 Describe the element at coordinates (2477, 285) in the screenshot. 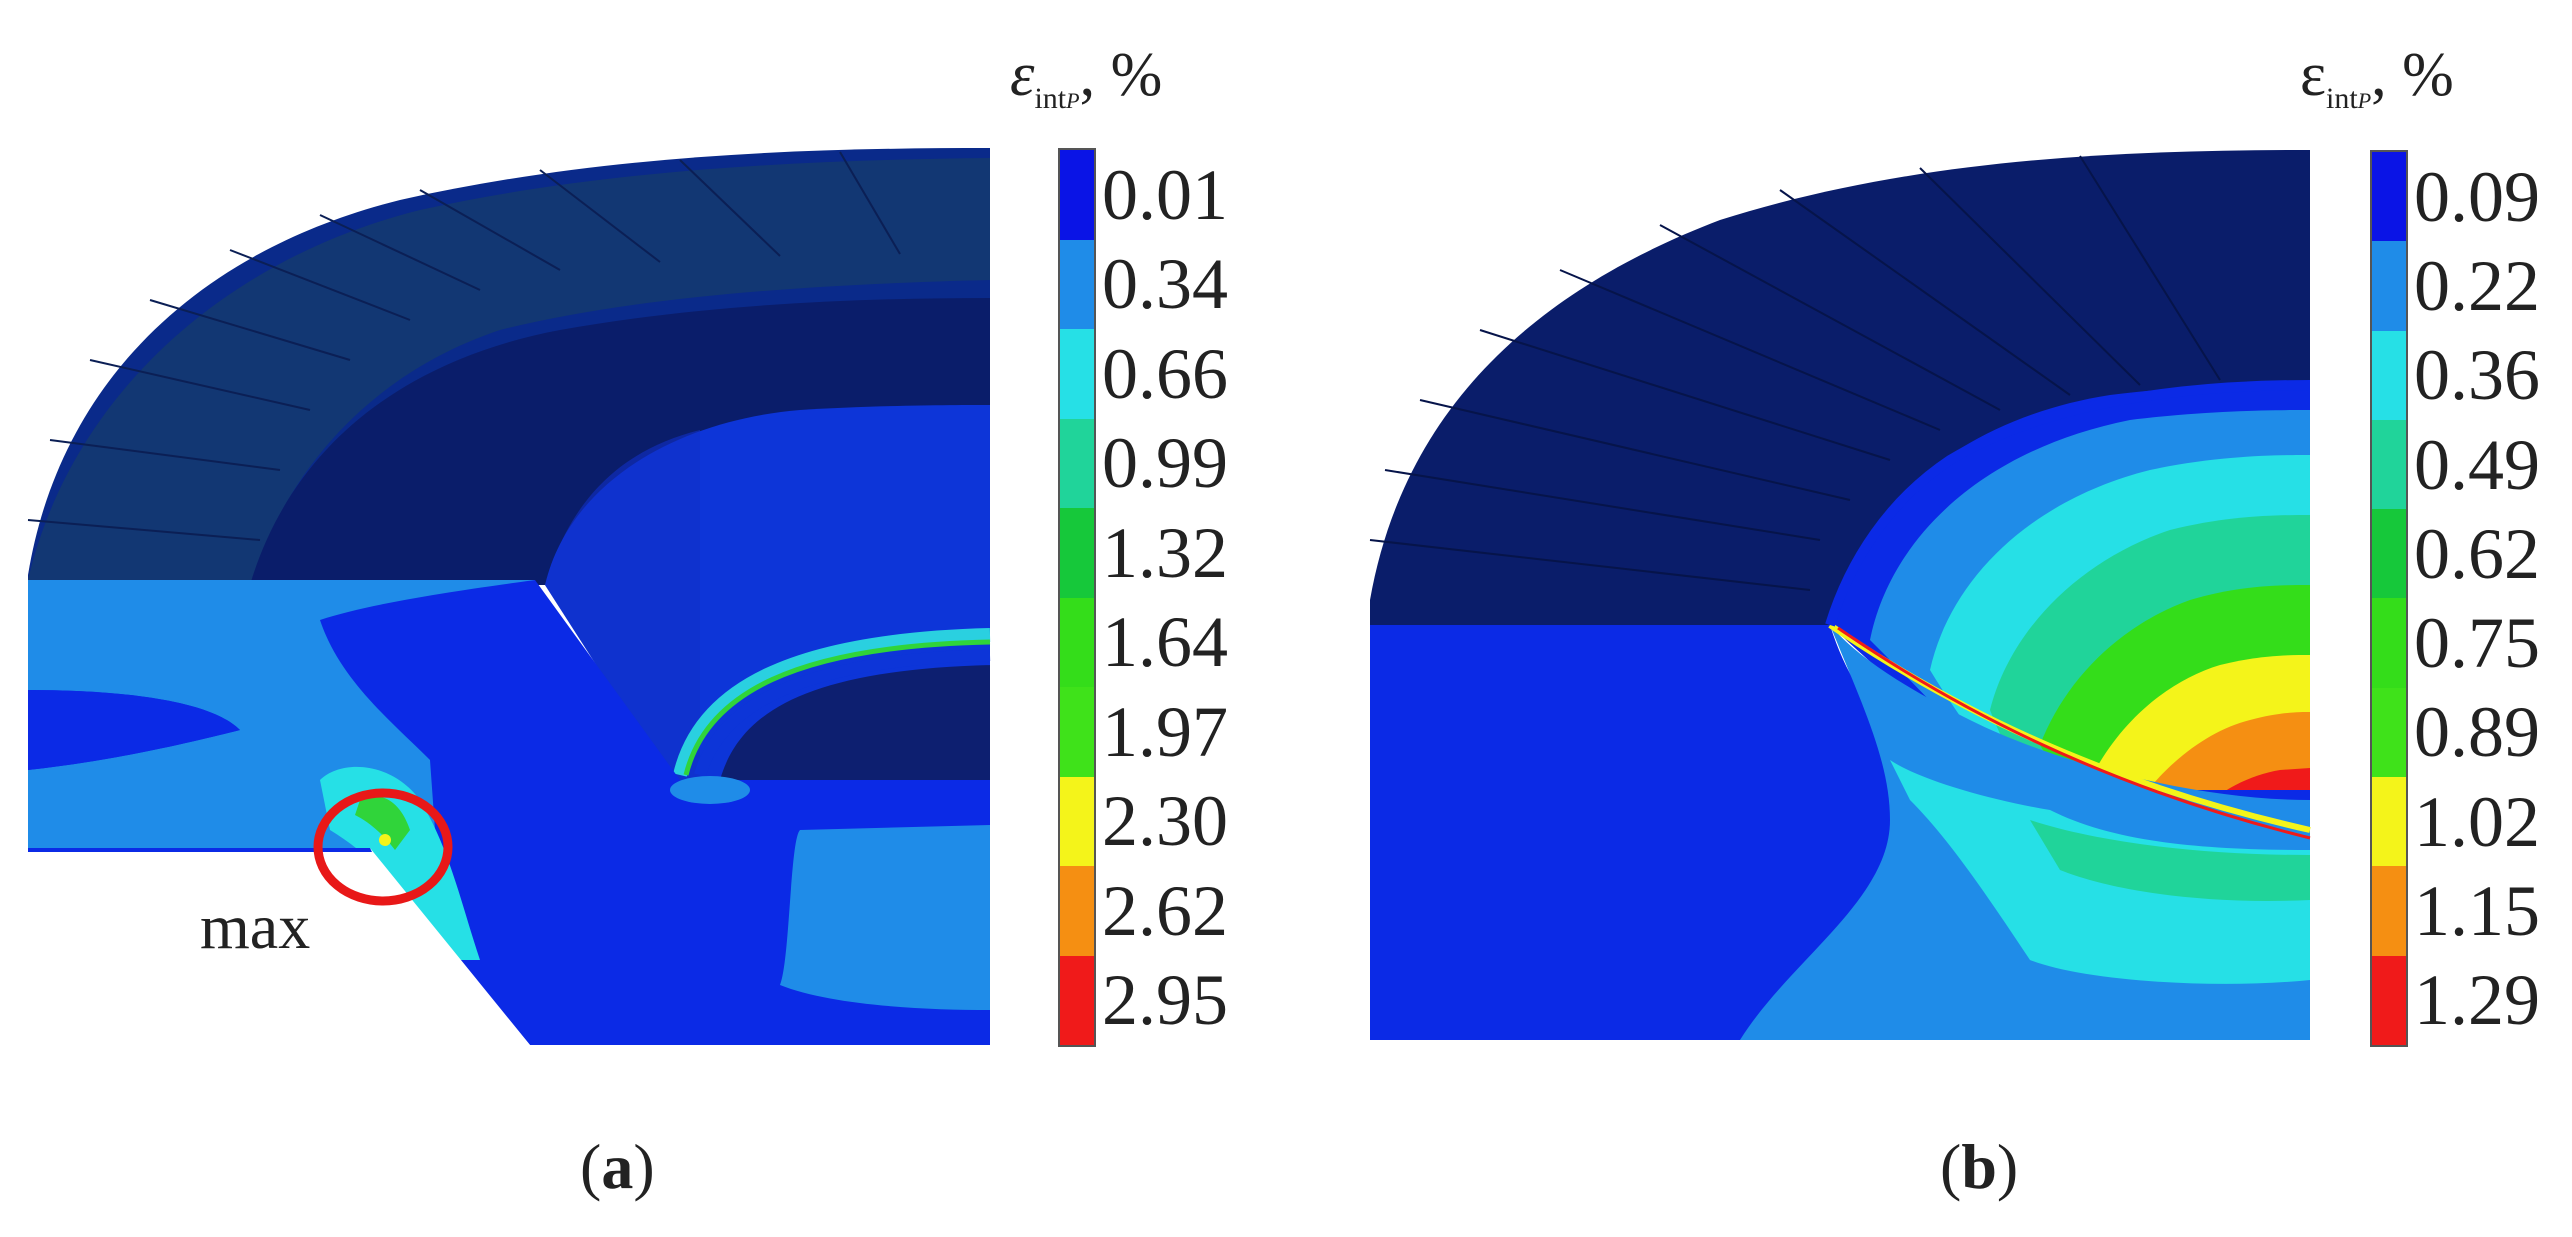

I see `colorbar-tick-label: 0.22` at that location.